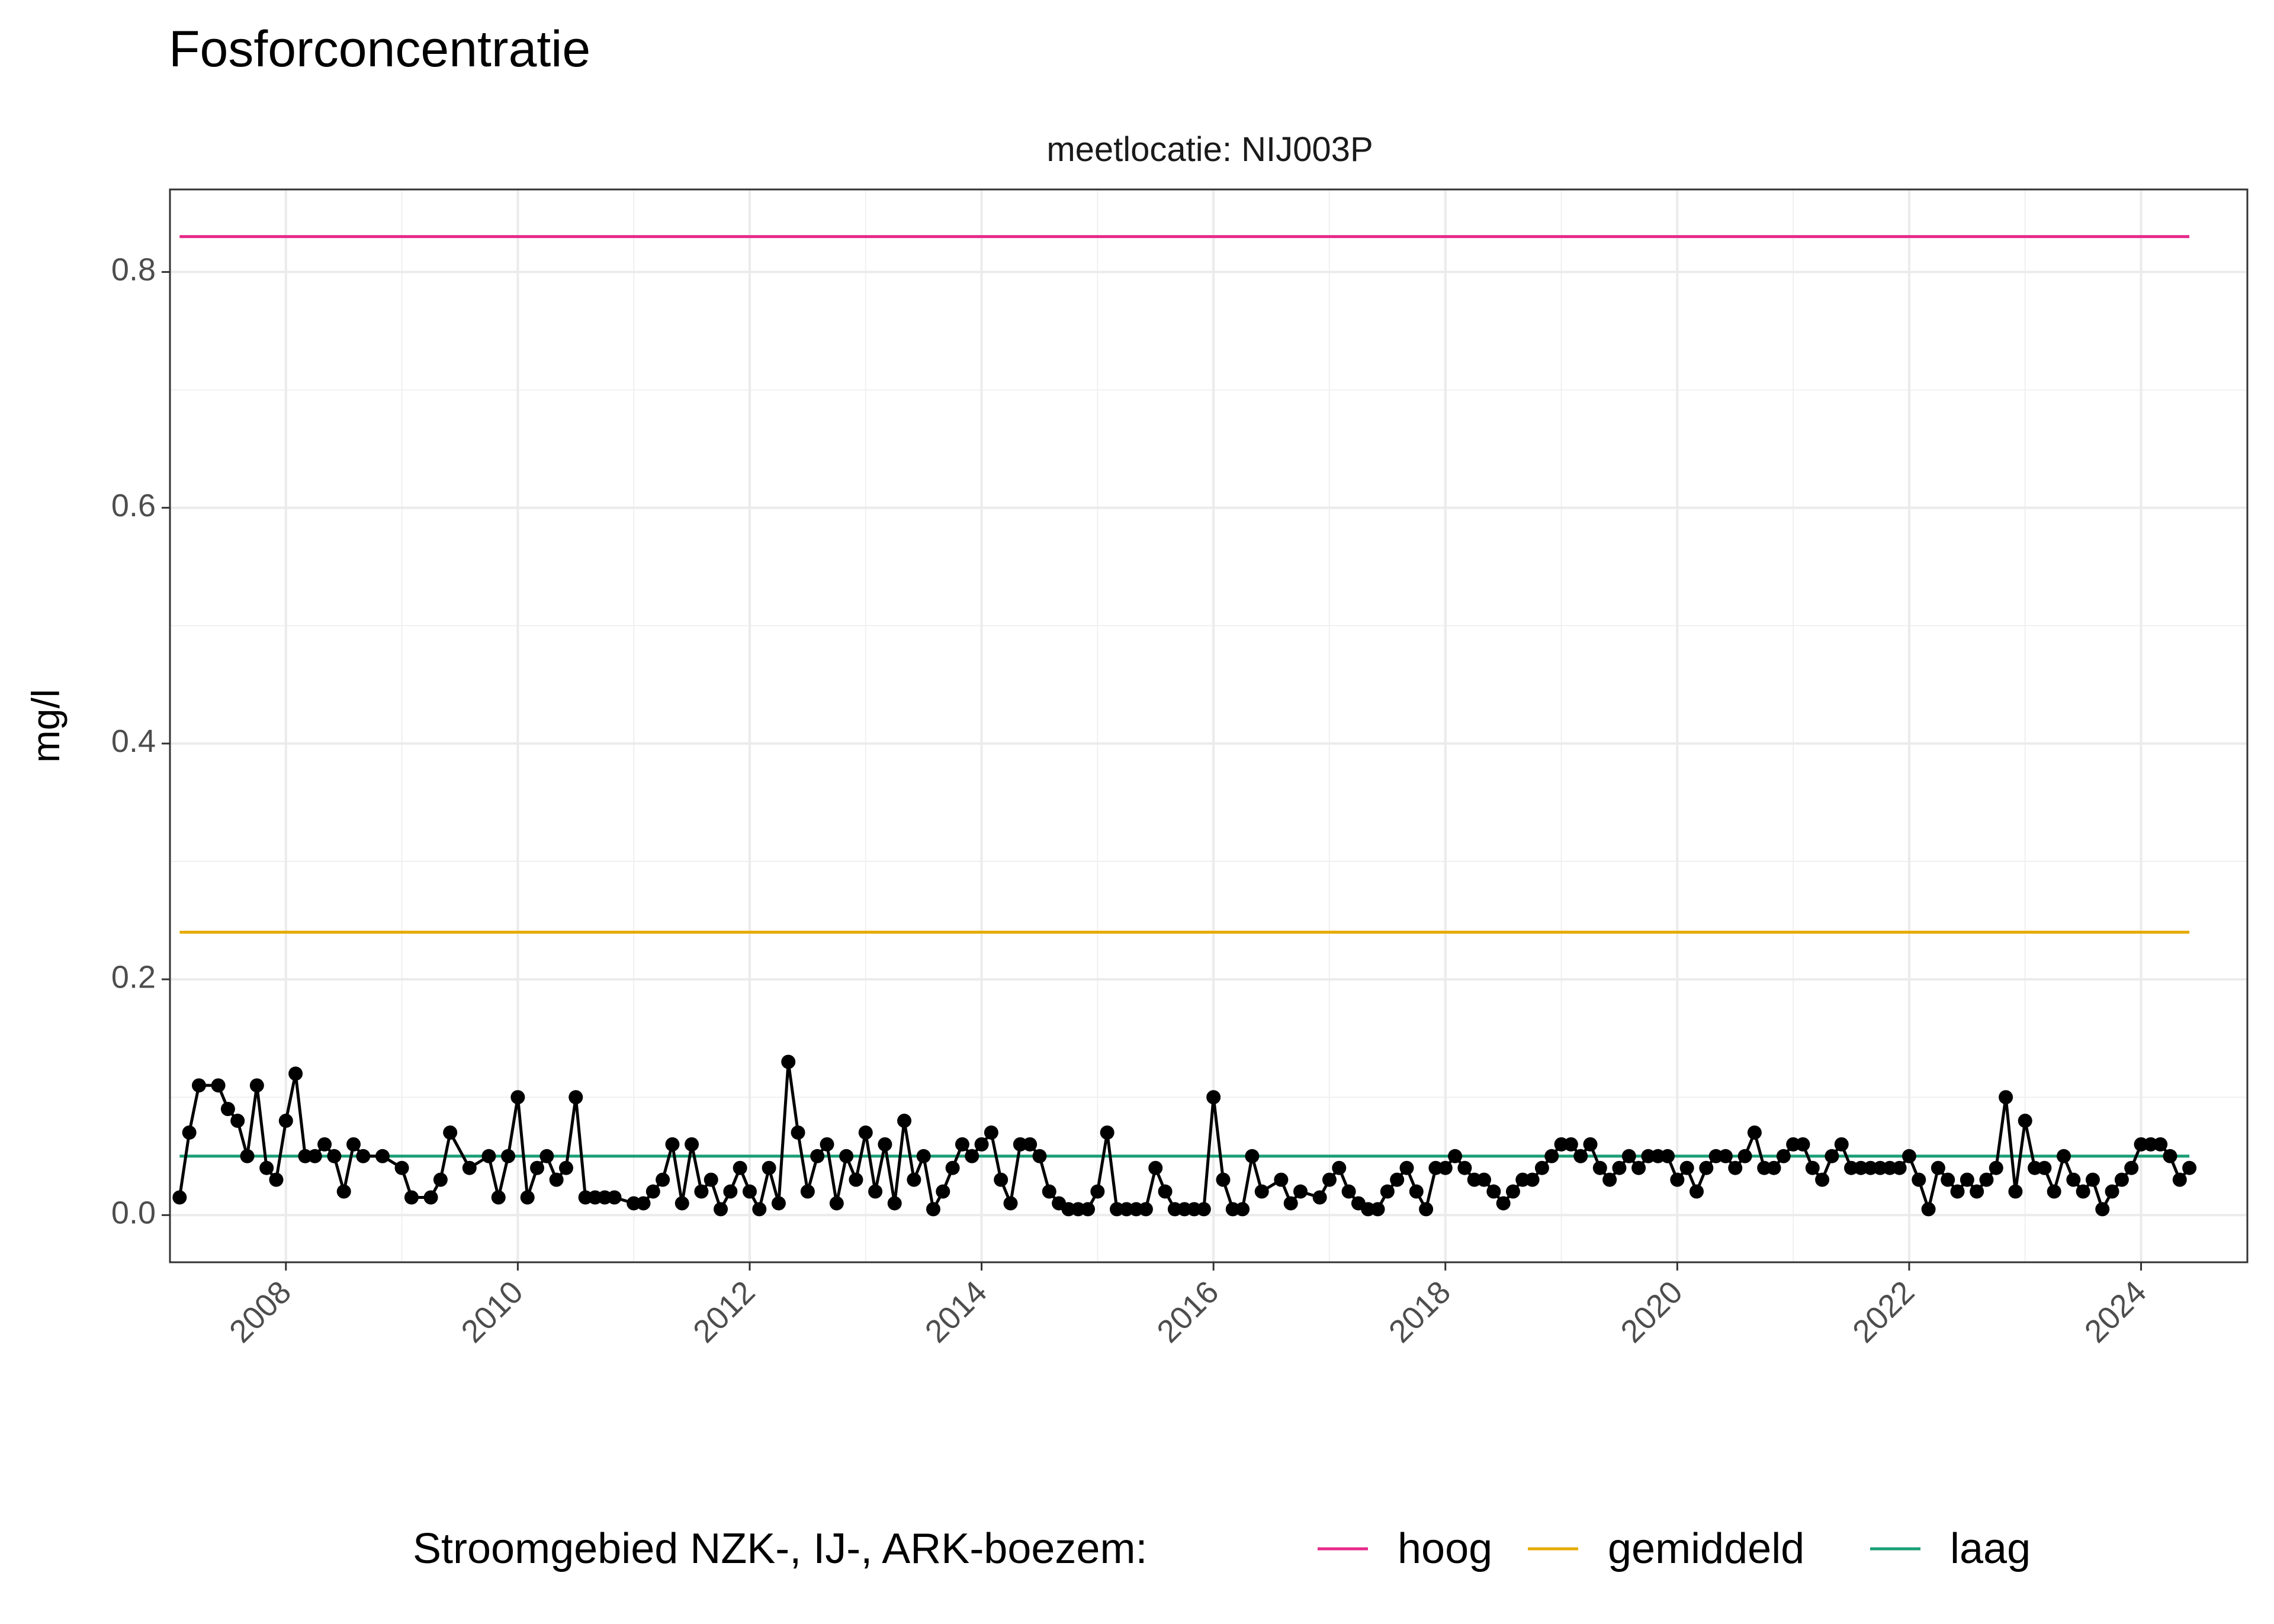 This screenshot has width=2274, height=1624. What do you see at coordinates (1990, 1548) in the screenshot?
I see `legend-label-laag: laag` at bounding box center [1990, 1548].